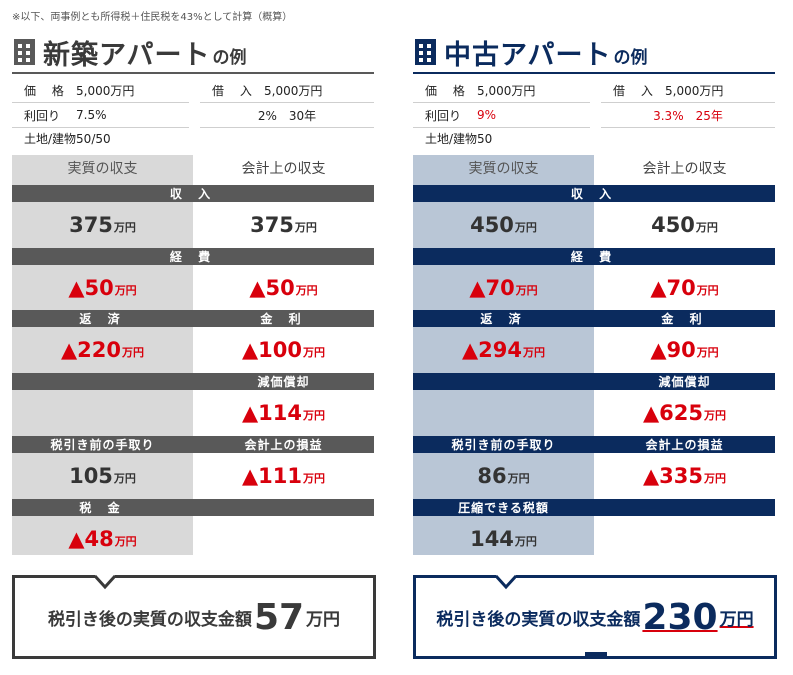  Describe the element at coordinates (492, 288) in the screenshot. I see `expense-actual: ▲70` at that location.